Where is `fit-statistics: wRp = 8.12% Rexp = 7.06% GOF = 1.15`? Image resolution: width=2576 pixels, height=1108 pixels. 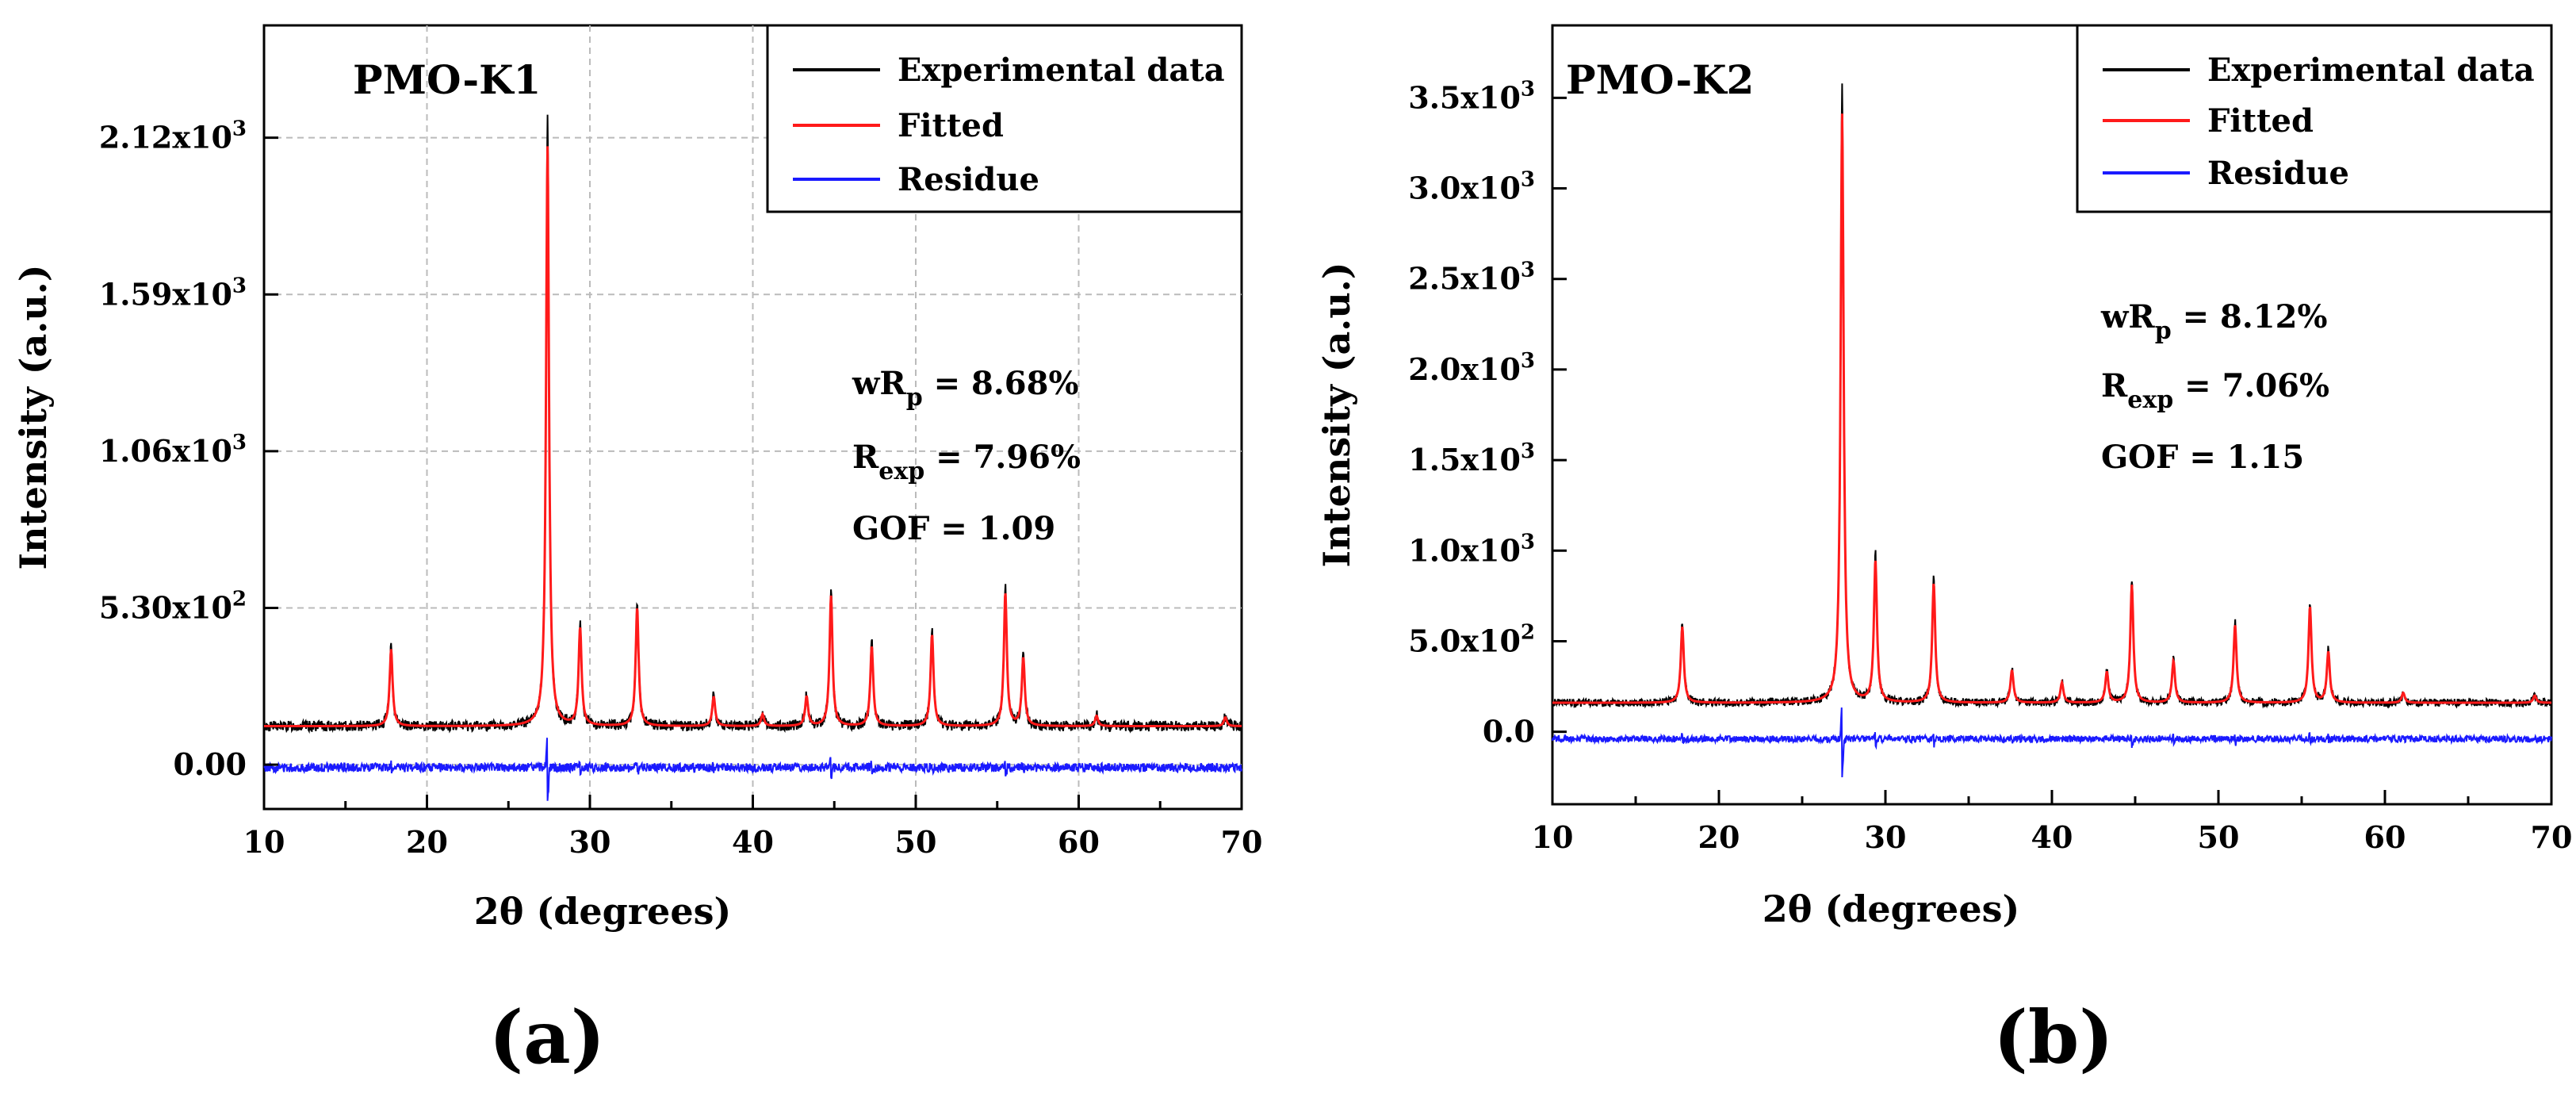 fit-statistics: wRp = 8.12% Rexp = 7.06% GOF = 1.15 is located at coordinates (2214, 387).